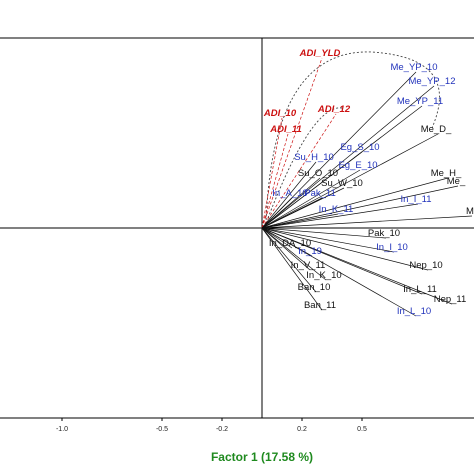 The width and height of the screenshot is (474, 474). I want to click on vector-Me_D_, so click(350, 181).